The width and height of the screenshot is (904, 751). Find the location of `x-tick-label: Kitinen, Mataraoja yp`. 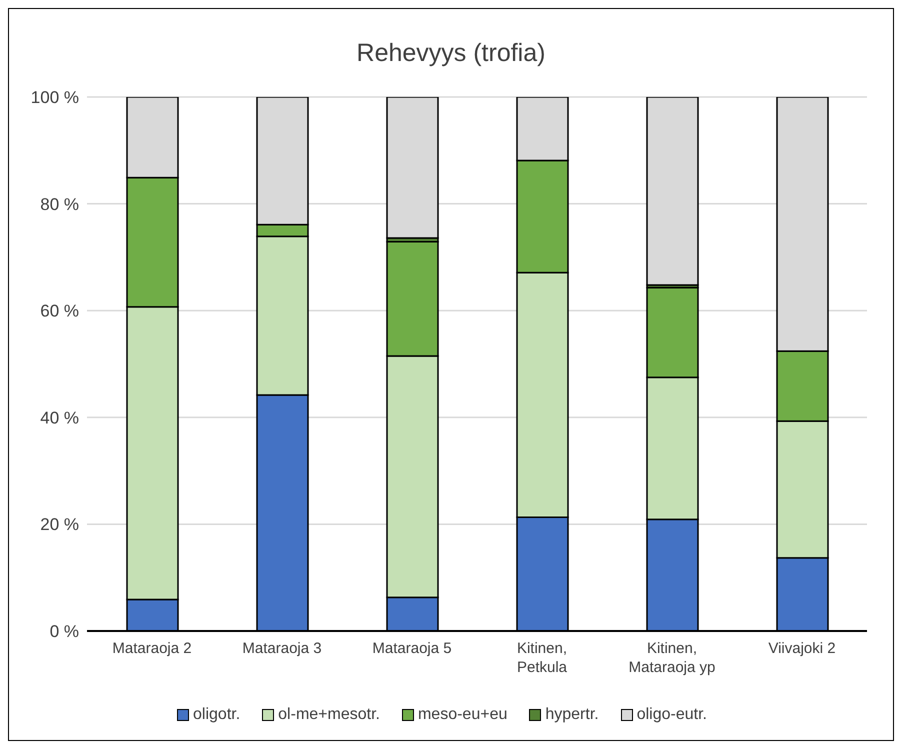

x-tick-label: Kitinen, Mataraoja yp is located at coordinates (672, 658).